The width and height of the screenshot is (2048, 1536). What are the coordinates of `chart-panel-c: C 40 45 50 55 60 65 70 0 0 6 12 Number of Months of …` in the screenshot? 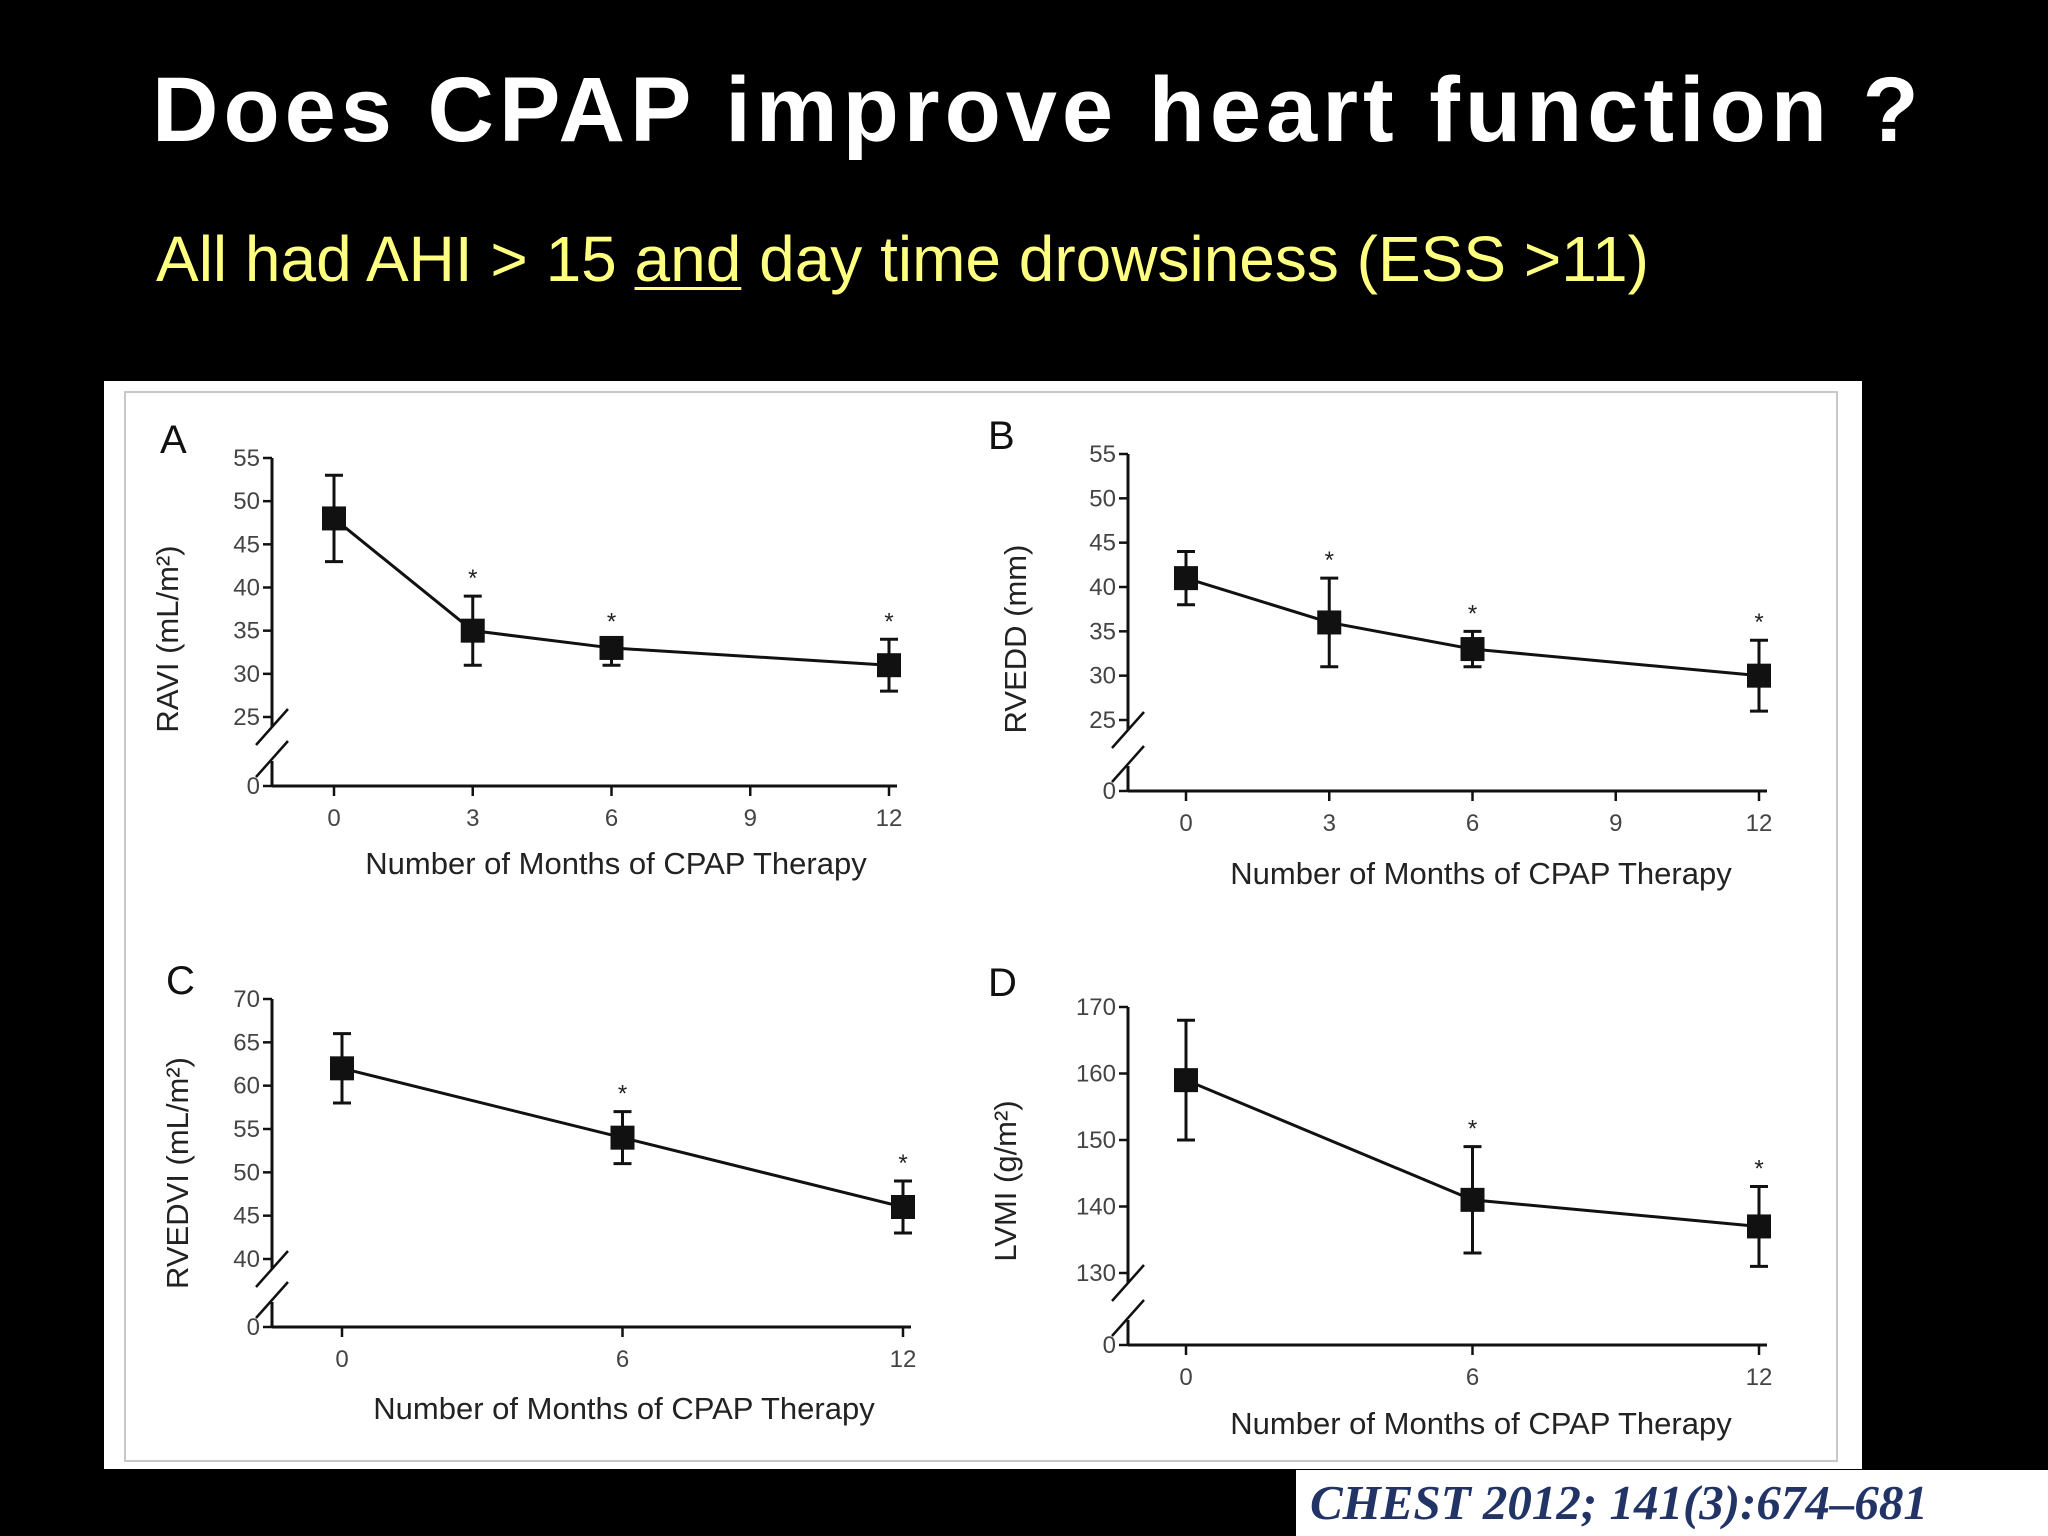 It's located at (538, 1192).